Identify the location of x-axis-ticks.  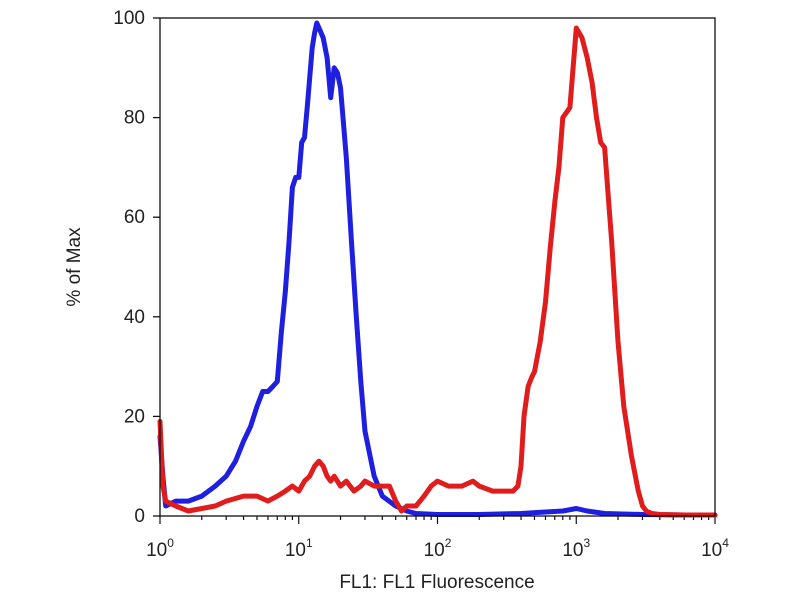
(437, 520).